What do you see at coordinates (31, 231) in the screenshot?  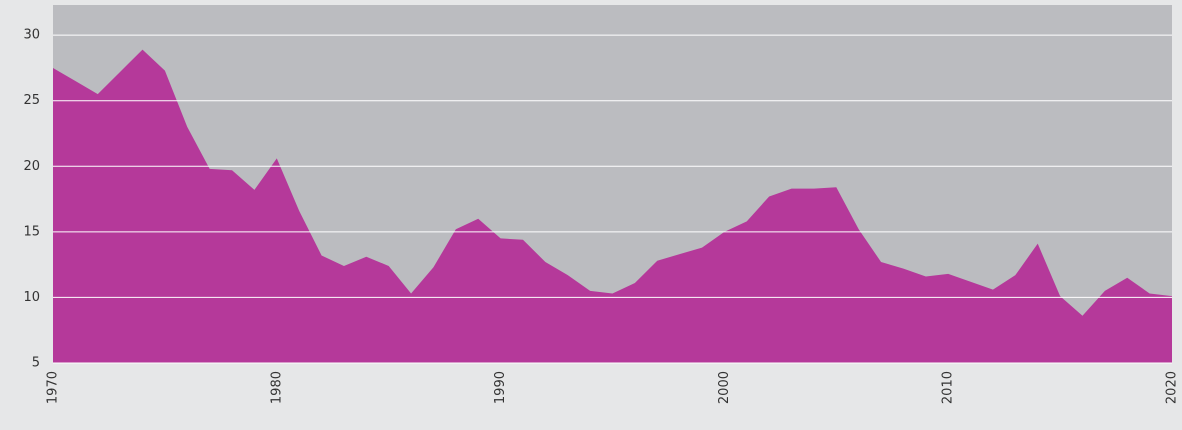 I see `y-tick-label: 15` at bounding box center [31, 231].